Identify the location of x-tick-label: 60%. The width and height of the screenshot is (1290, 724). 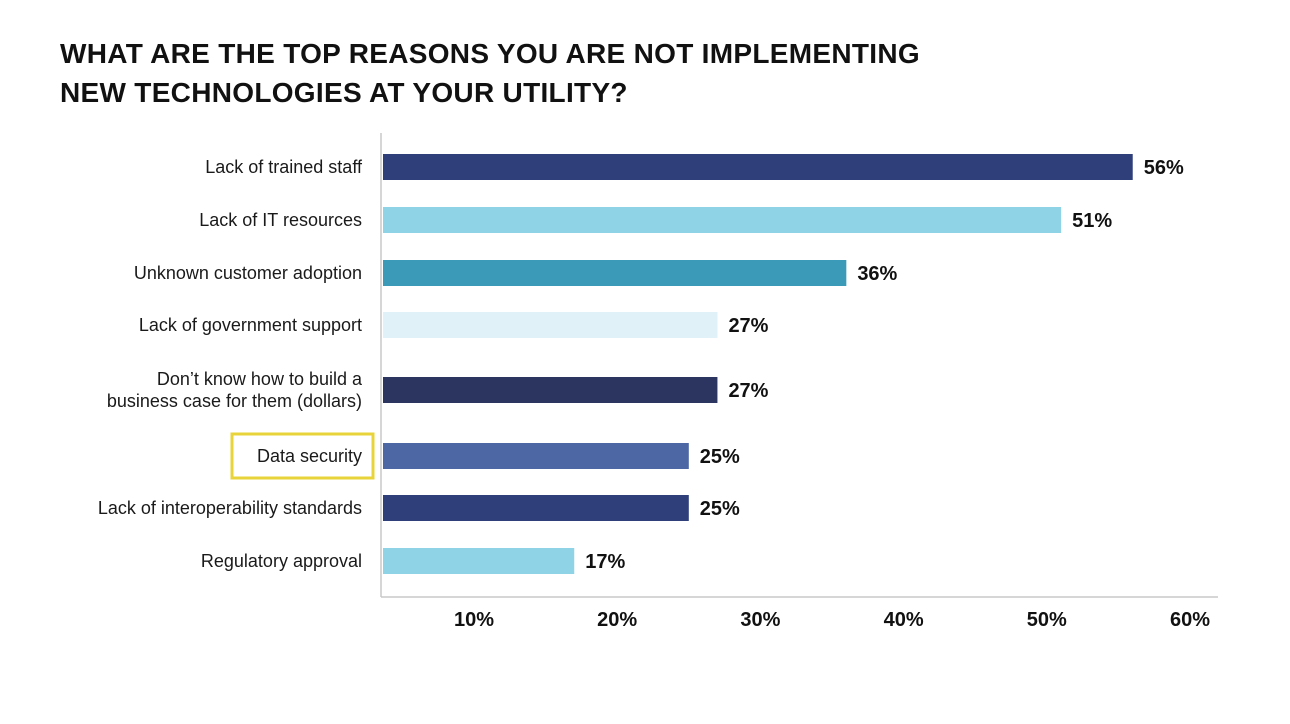
(1190, 620).